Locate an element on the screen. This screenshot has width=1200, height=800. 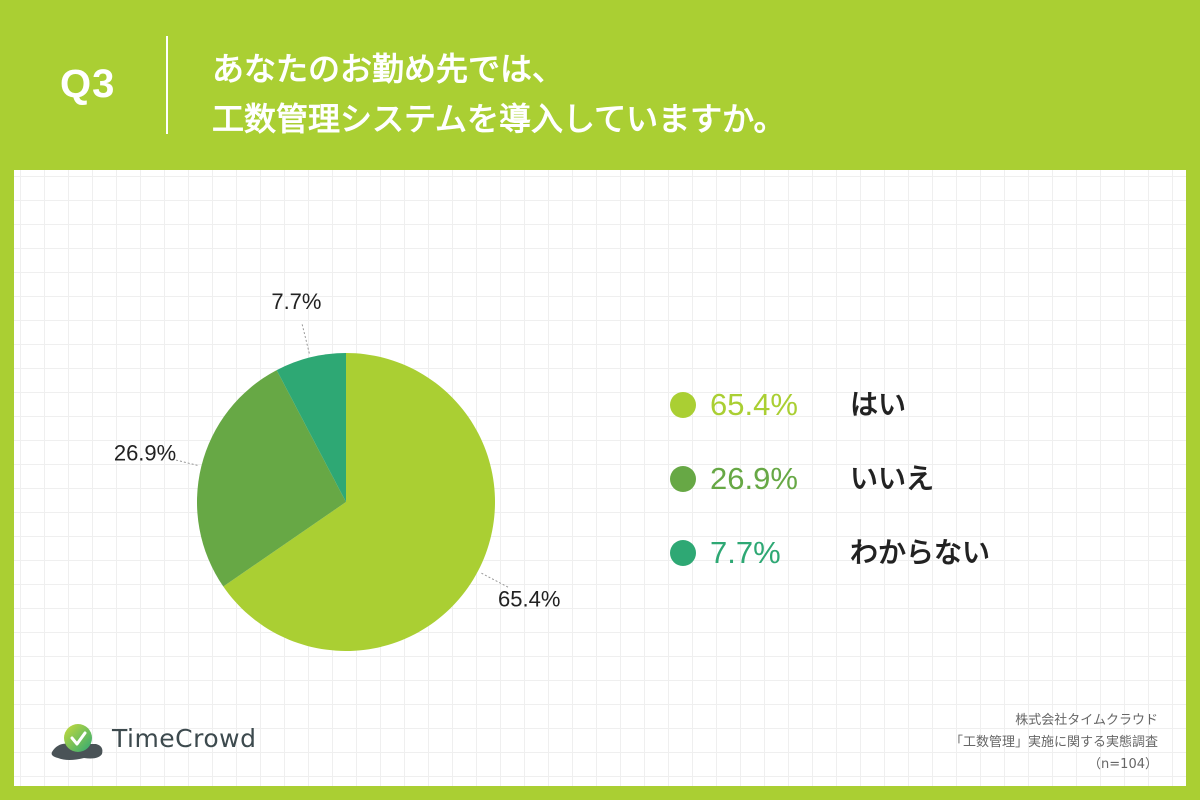
legend-label-no: いいえ is located at coordinates (892, 478).